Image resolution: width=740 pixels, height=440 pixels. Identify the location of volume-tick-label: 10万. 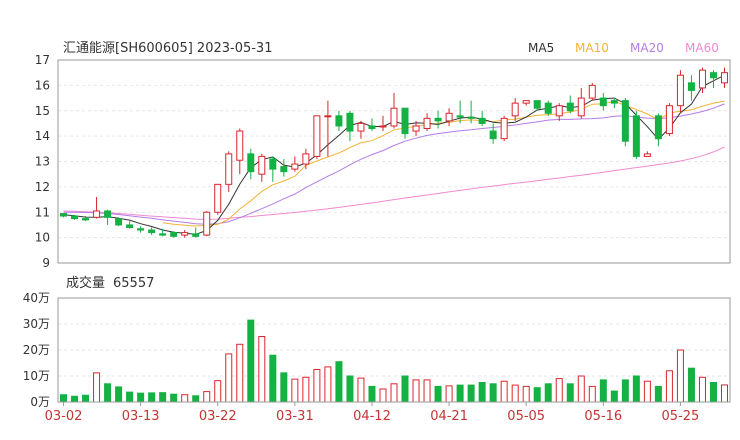
(36, 376).